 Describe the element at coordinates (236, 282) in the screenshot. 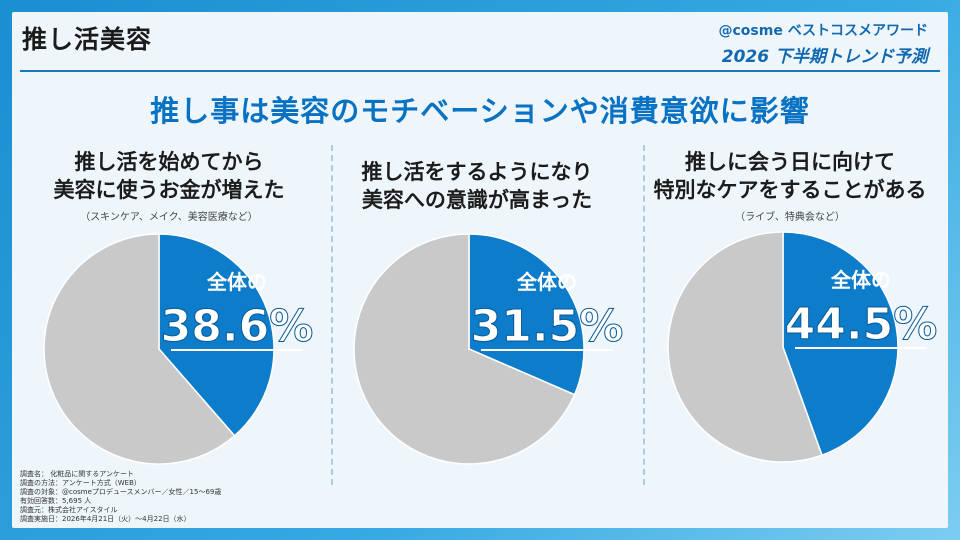

I see `pie-1-label-prefix: 全体の` at that location.